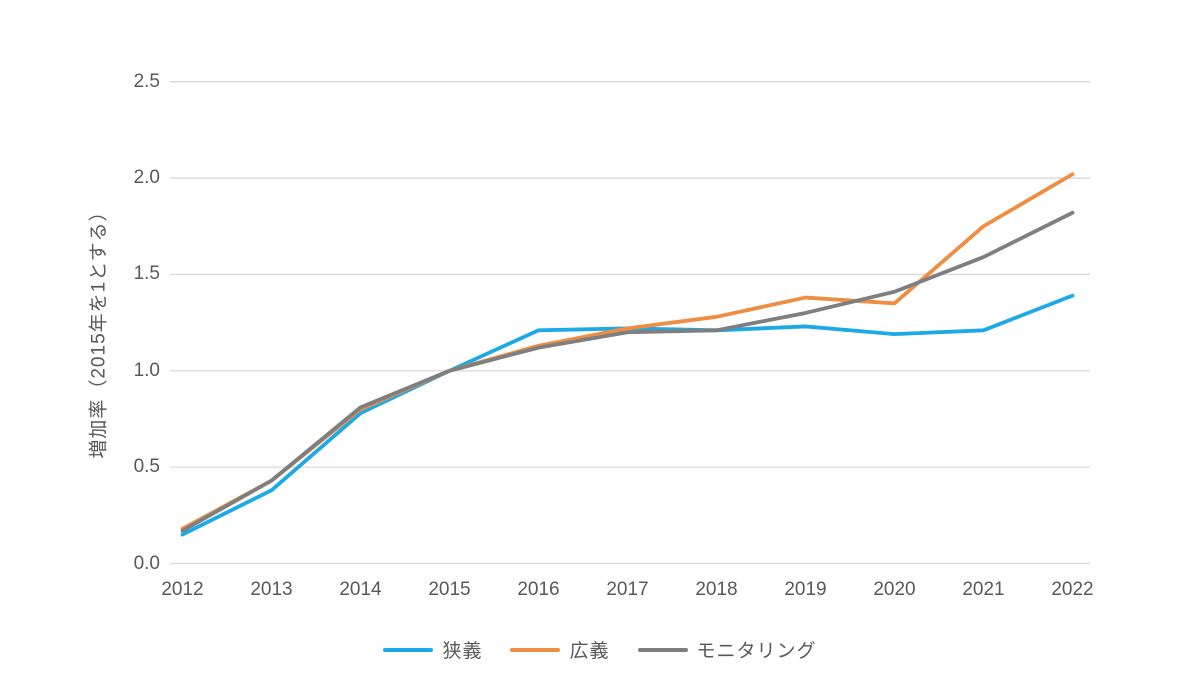 This screenshot has height=686, width=1200. Describe the element at coordinates (662, 649) in the screenshot. I see `legend-line-swatch-monitoring` at that location.